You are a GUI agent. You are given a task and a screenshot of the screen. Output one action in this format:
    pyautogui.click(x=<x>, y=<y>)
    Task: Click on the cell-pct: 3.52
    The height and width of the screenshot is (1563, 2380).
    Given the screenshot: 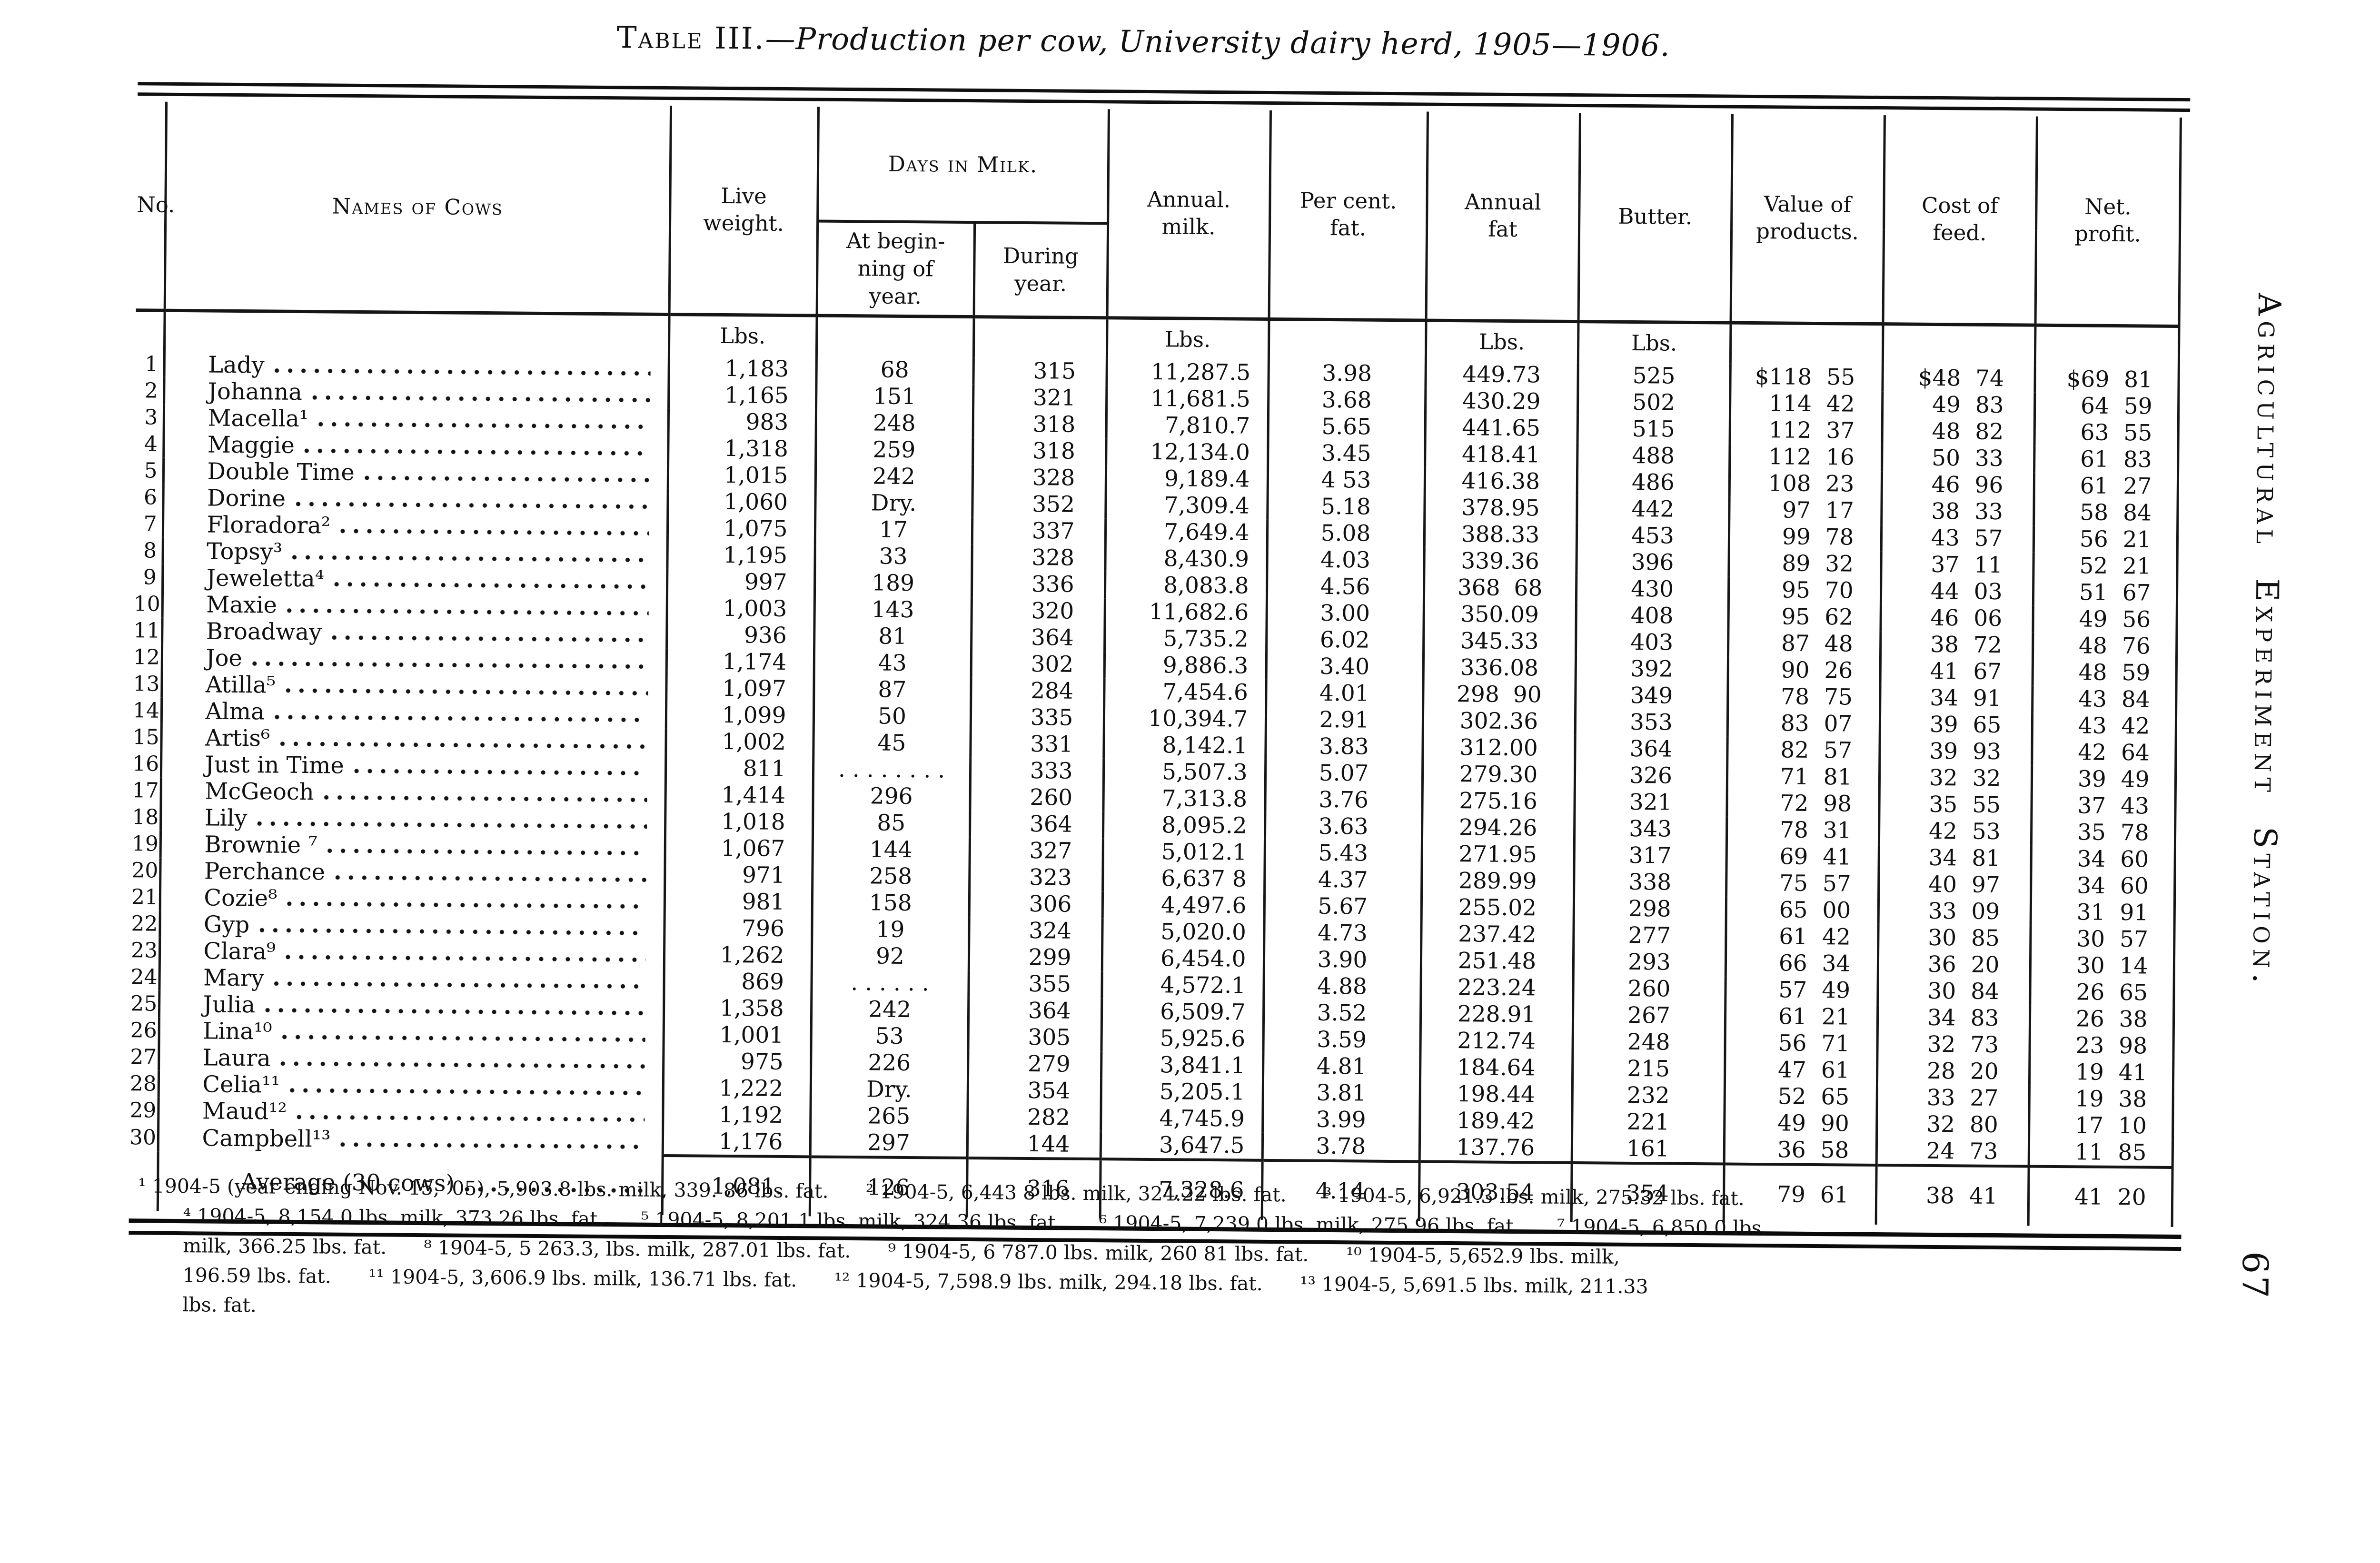 What is the action you would take?
    pyautogui.click(x=1342, y=1014)
    